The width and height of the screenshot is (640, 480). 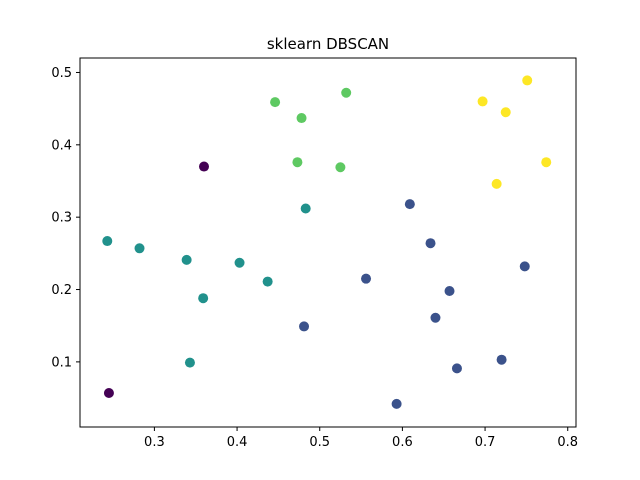 I want to click on y-tick-label: 0.3, so click(x=61, y=218).